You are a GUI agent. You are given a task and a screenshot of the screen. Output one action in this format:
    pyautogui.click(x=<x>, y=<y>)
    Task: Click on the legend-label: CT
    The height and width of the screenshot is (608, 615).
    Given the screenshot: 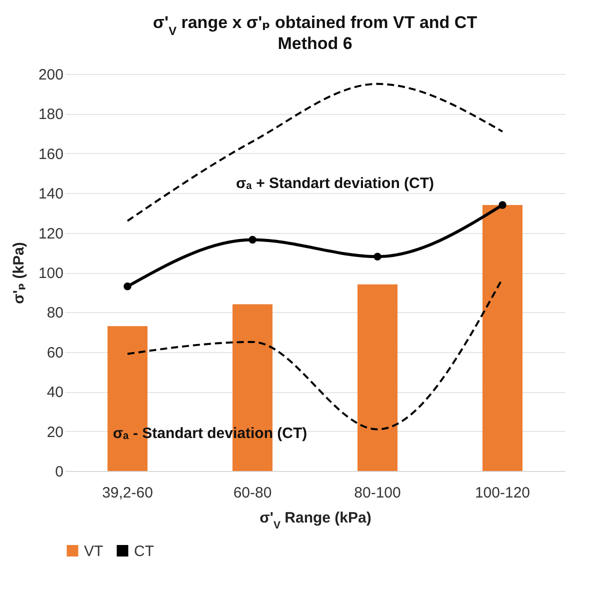 What is the action you would take?
    pyautogui.click(x=144, y=551)
    